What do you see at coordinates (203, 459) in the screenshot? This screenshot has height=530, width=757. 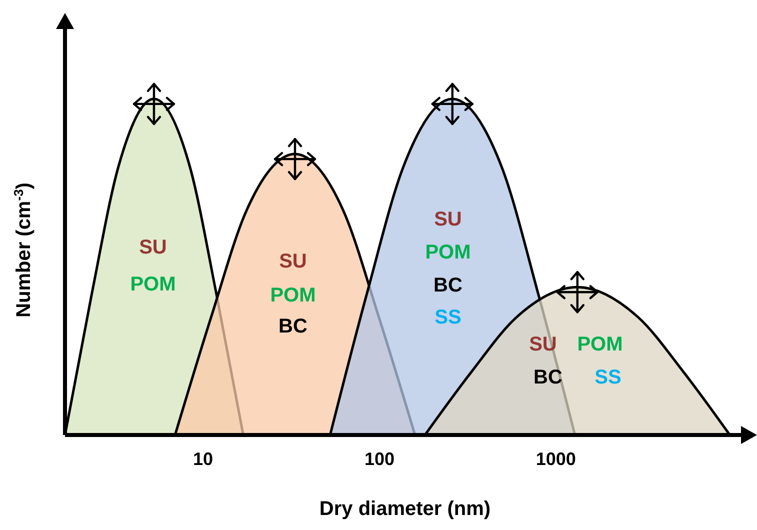 I see `x-tick-label: 10` at bounding box center [203, 459].